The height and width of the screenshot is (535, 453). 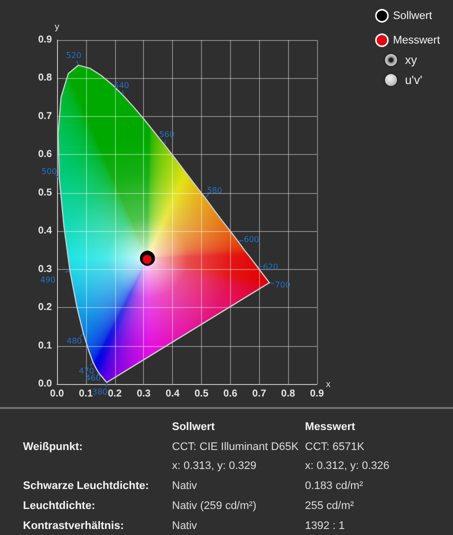 I want to click on text: Weißpunkt:, so click(x=53, y=447).